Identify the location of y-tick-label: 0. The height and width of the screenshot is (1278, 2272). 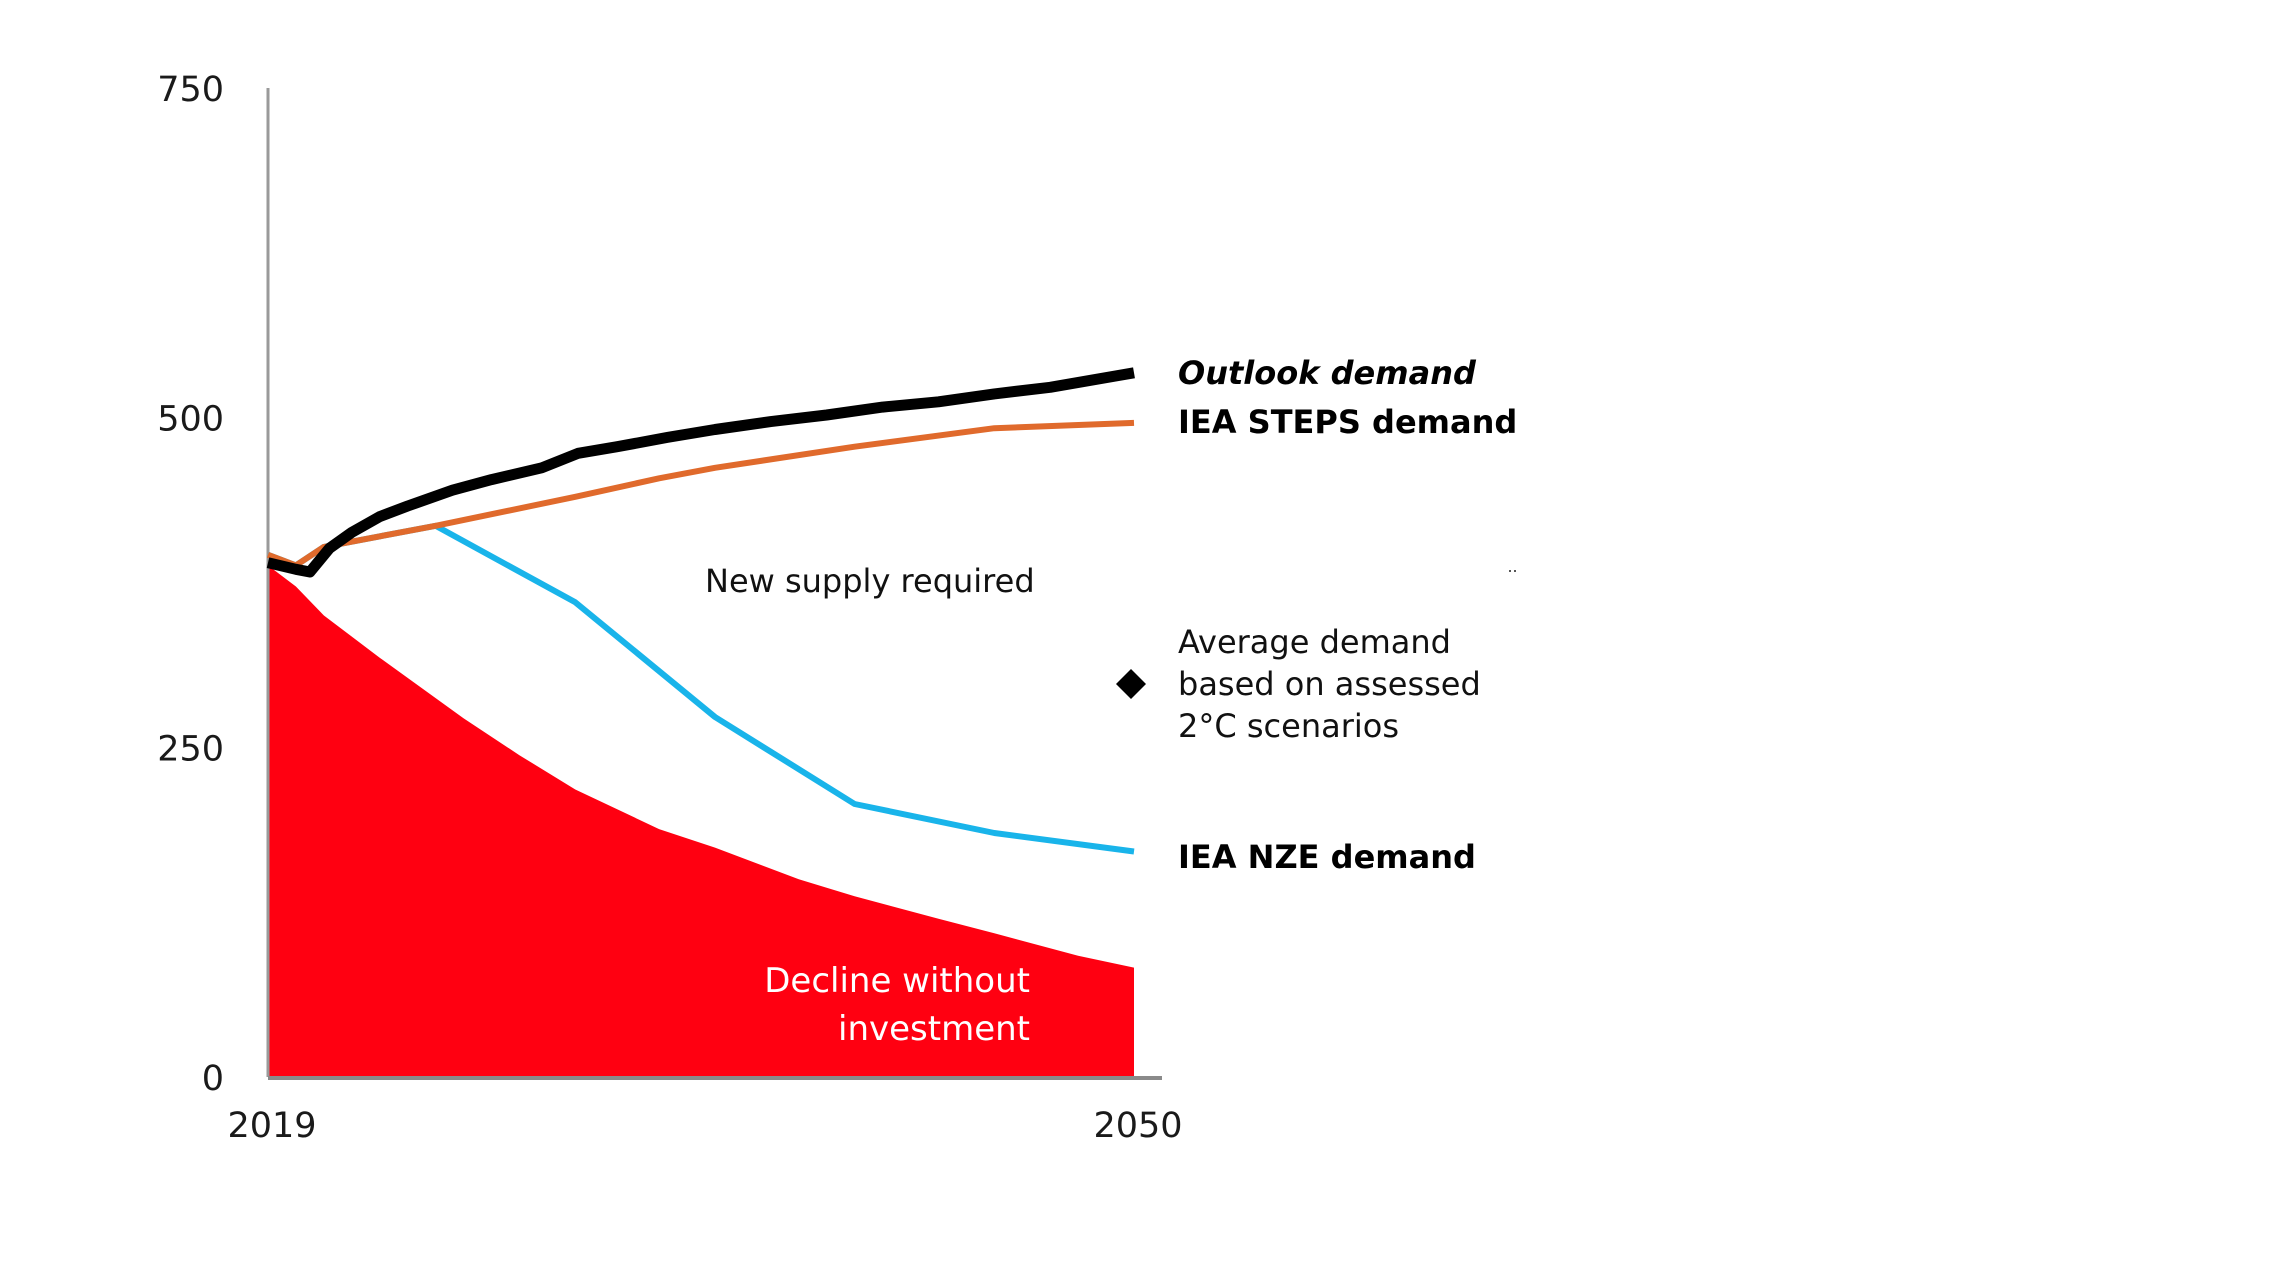
(213, 1079).